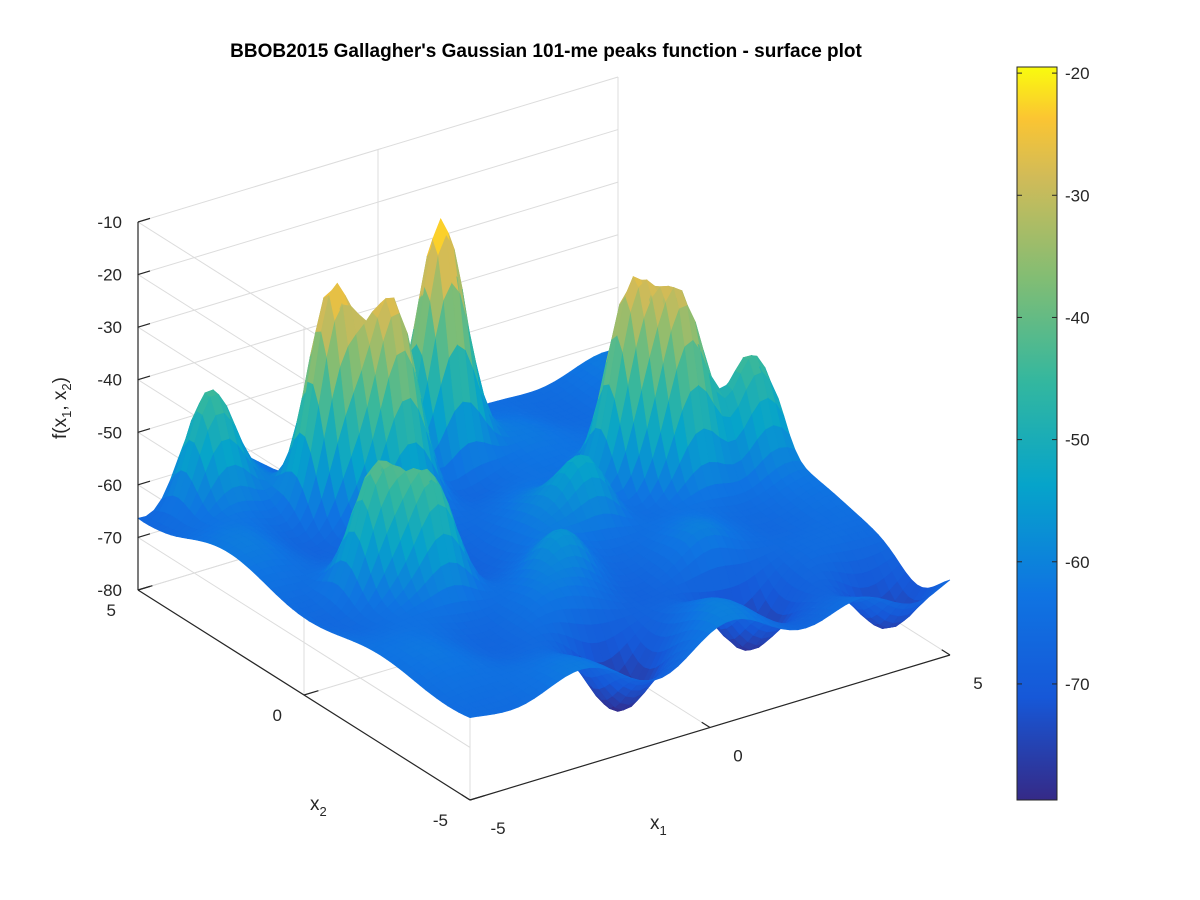 The width and height of the screenshot is (1200, 900). What do you see at coordinates (109, 380) in the screenshot?
I see `z-tick-label: -40` at bounding box center [109, 380].